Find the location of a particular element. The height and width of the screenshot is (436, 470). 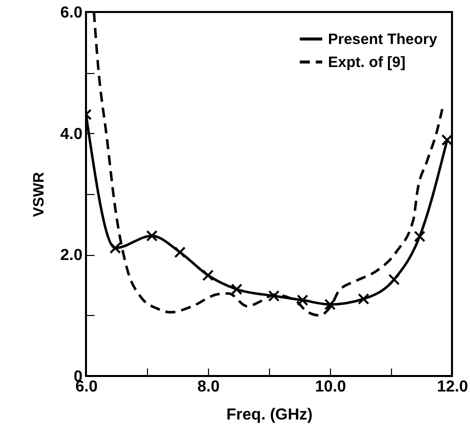

x-tick-label: 10.0 is located at coordinates (330, 387).